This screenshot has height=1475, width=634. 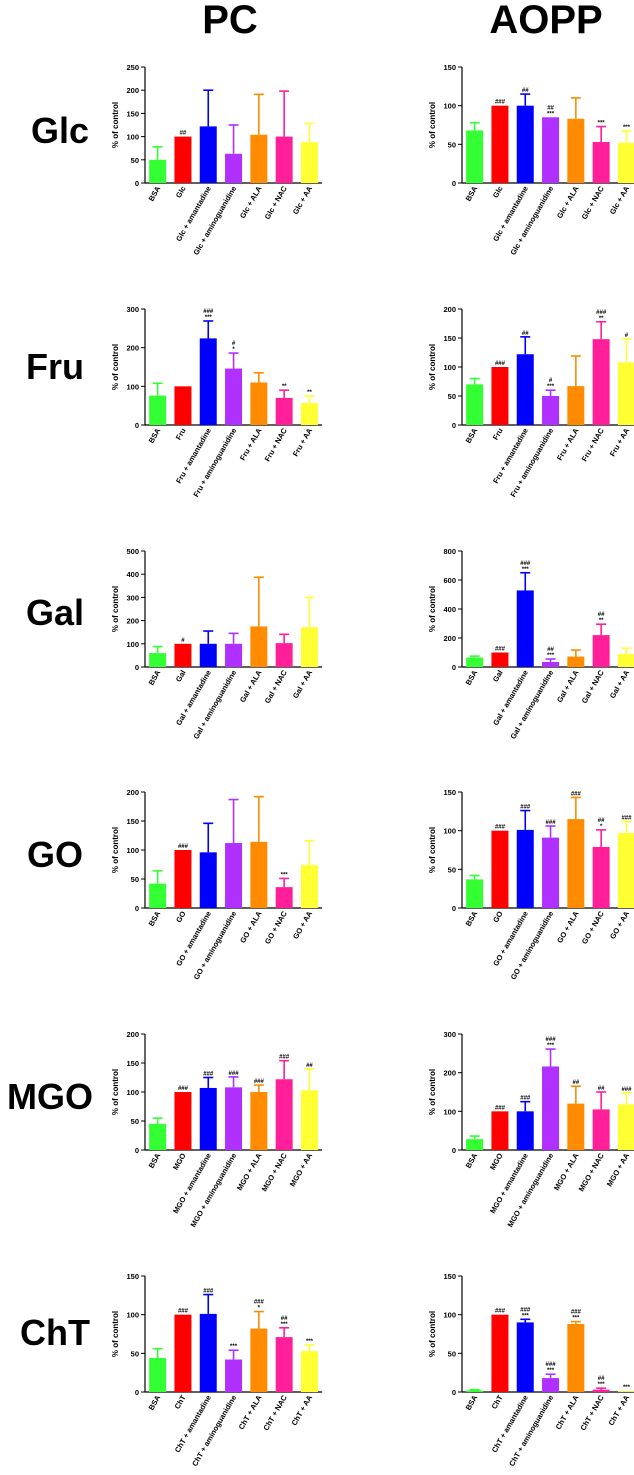 What do you see at coordinates (55, 612) in the screenshot?
I see `row-label-gal: Gal` at bounding box center [55, 612].